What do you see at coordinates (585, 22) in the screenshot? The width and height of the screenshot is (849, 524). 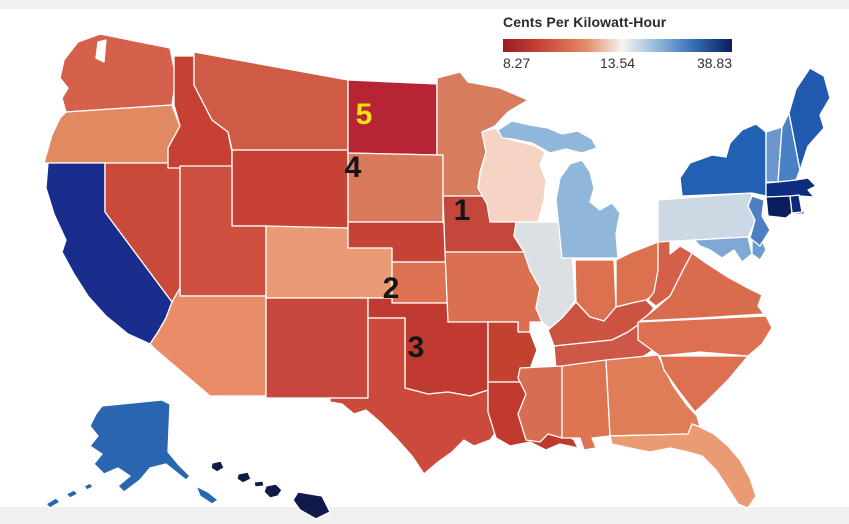 I see `legend-title: Cents Per Kilowatt-Hour` at bounding box center [585, 22].